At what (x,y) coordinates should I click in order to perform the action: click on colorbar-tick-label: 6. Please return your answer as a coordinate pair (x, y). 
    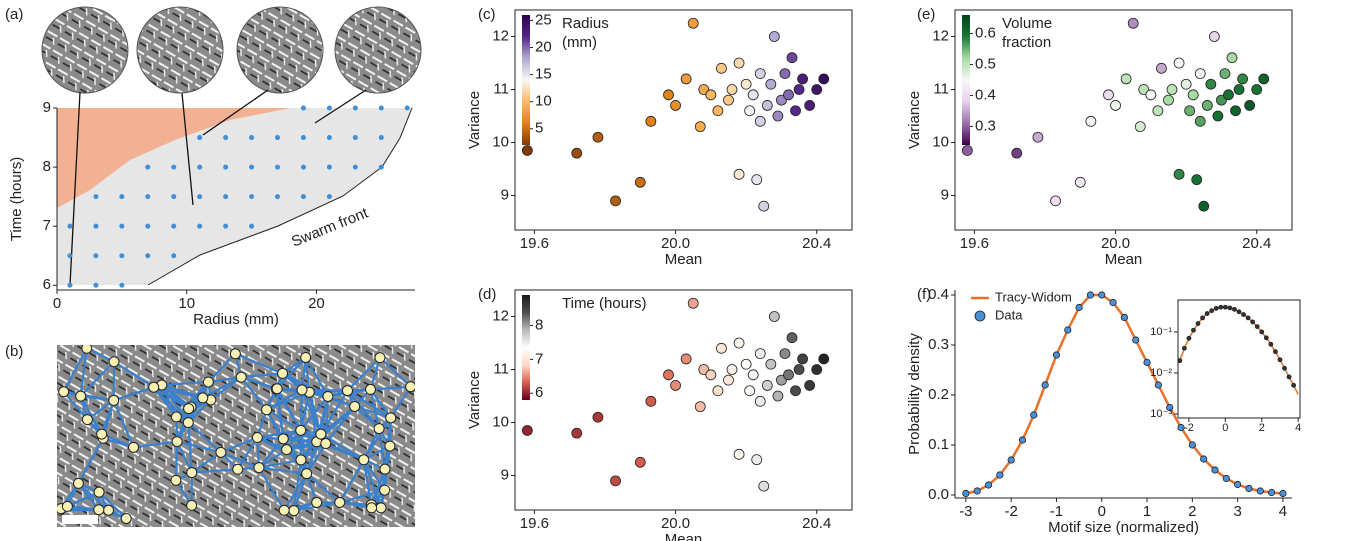
    Looking at the image, I should click on (539, 392).